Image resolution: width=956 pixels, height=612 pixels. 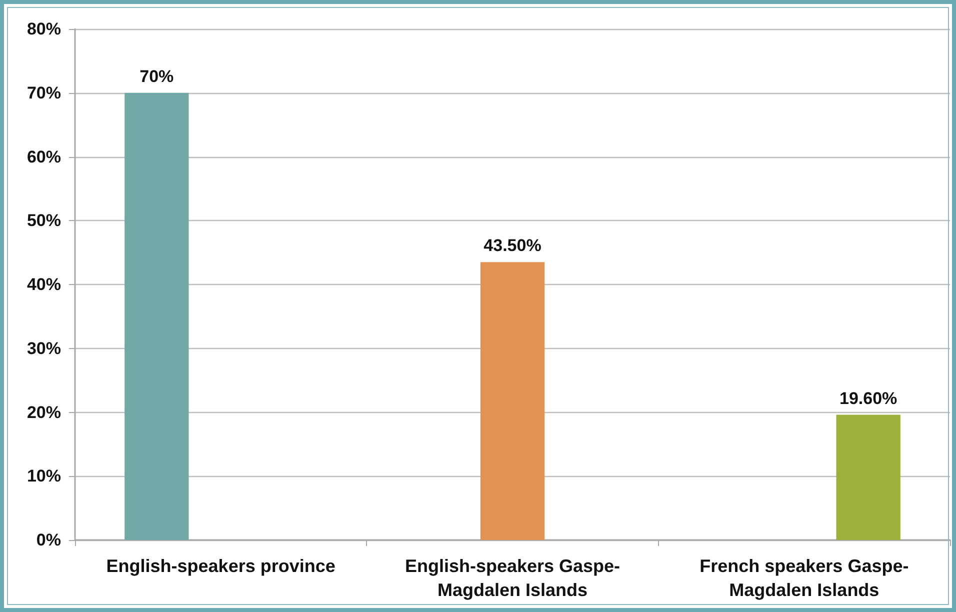 What do you see at coordinates (43, 412) in the screenshot?
I see `y-tick-label: 20%` at bounding box center [43, 412].